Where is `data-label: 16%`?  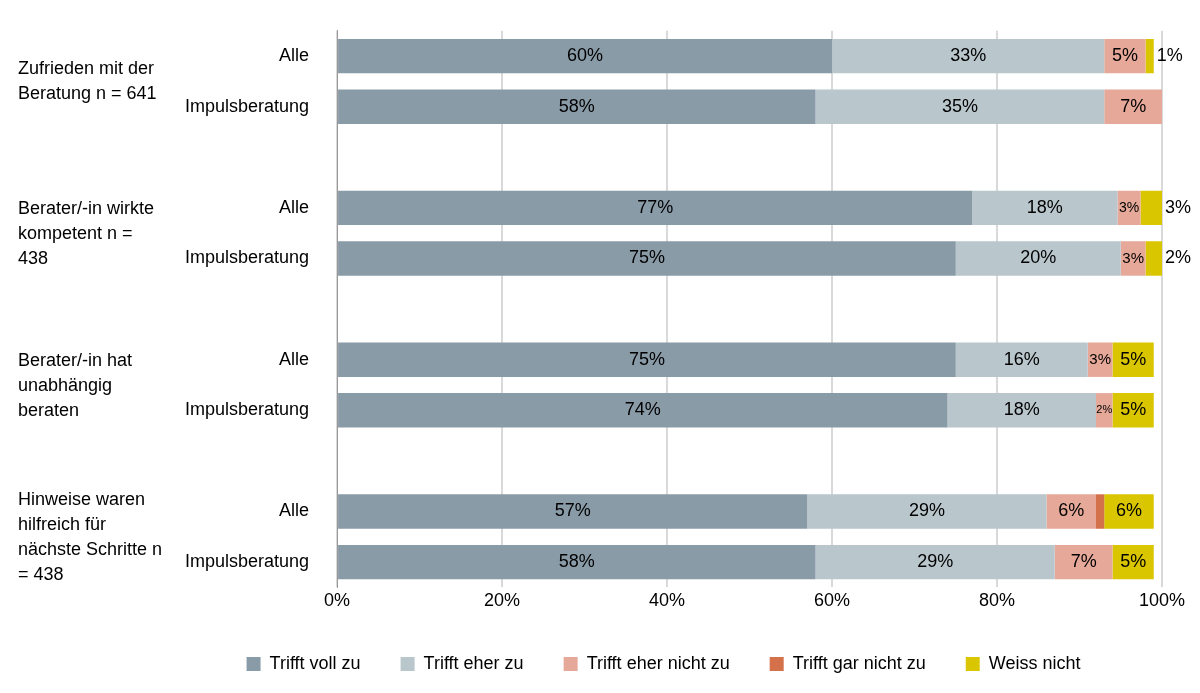
data-label: 16% is located at coordinates (1021, 358).